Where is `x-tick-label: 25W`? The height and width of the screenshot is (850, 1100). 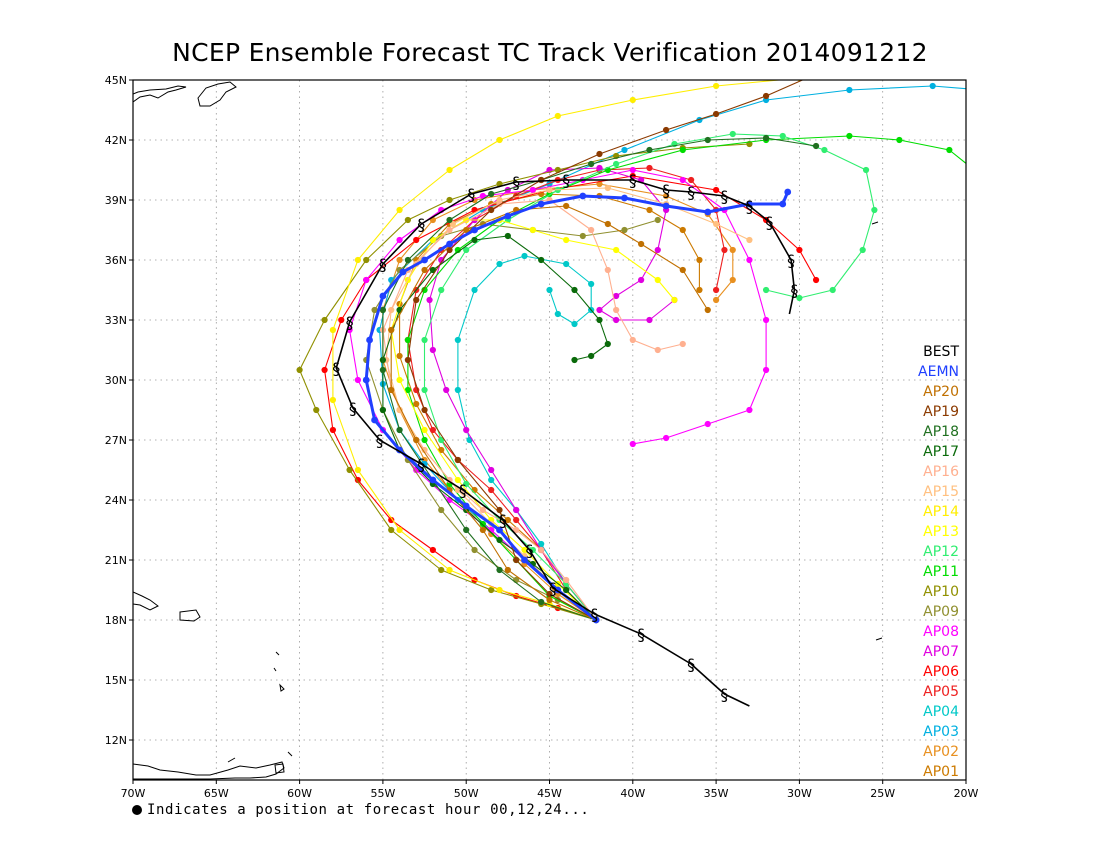 x-tick-label: 25W is located at coordinates (882, 793).